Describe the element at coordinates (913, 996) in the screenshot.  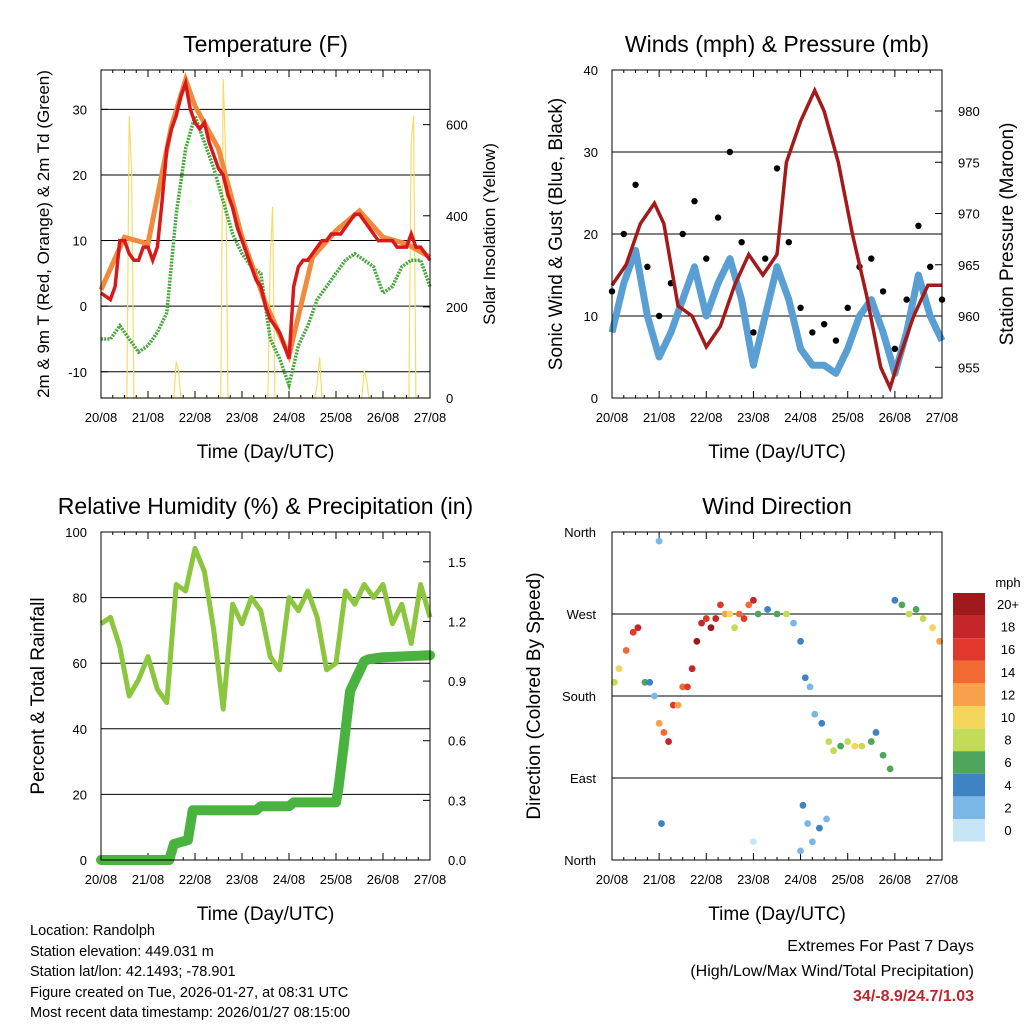
I see `extremes-values: 34/-8.9/24.7/1.03` at that location.